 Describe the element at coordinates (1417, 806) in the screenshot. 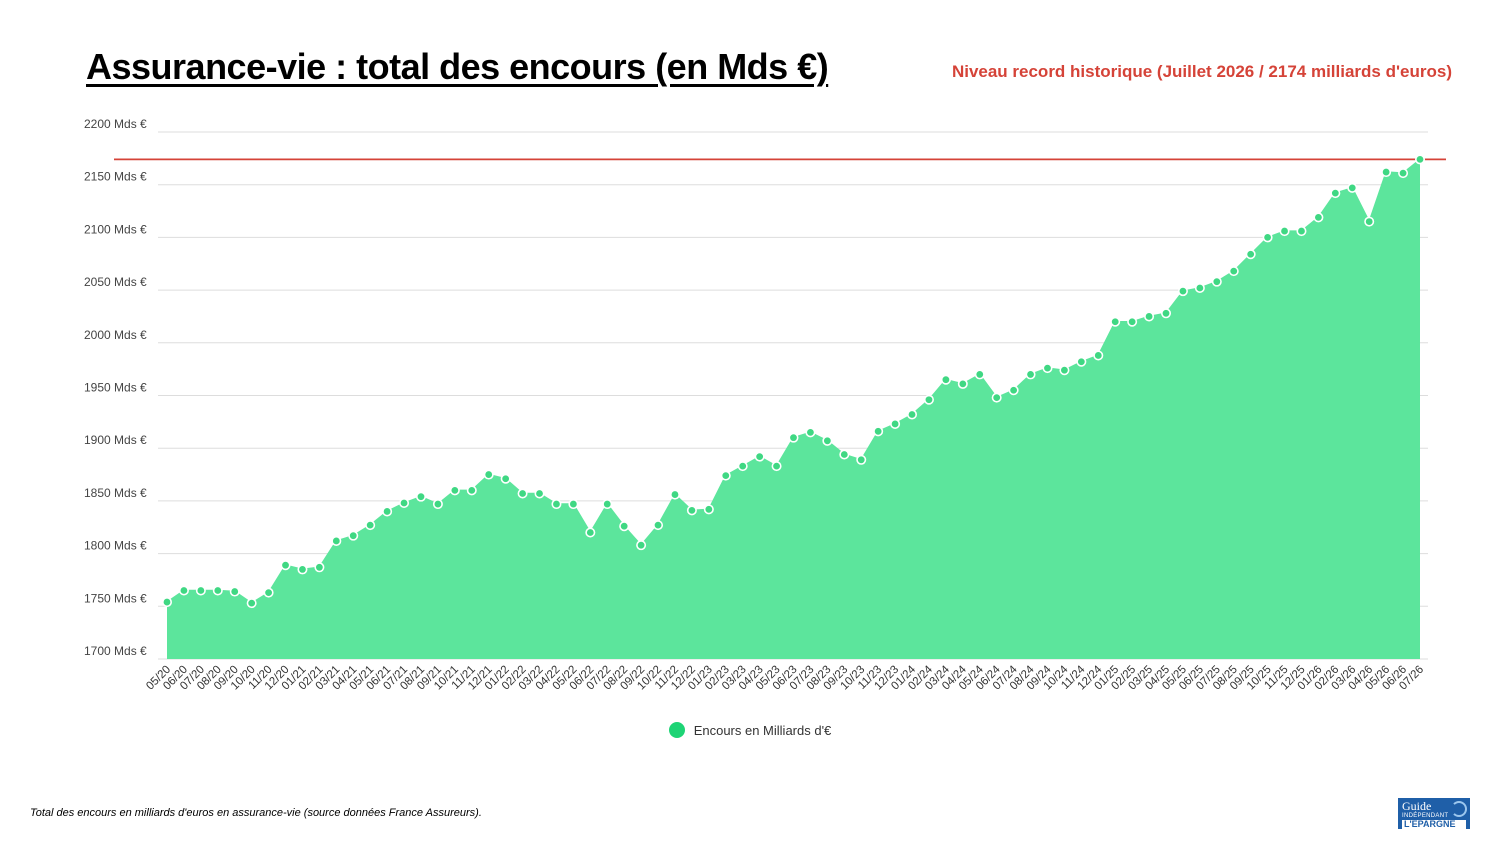

I see `logo-line-1: Guide` at that location.